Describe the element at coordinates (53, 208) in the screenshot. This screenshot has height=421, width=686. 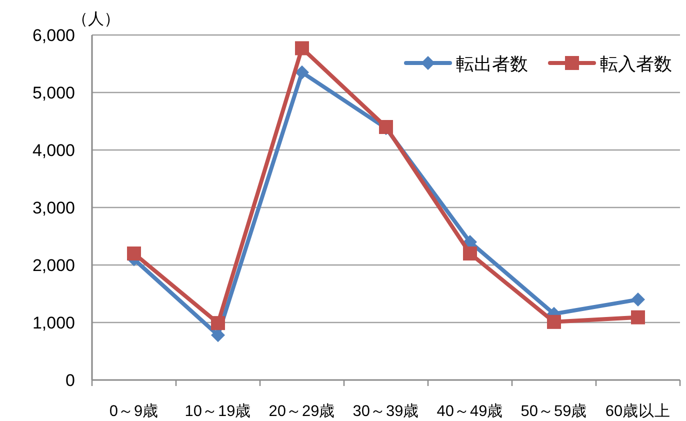
I see `y-tick-label: 3,000` at that location.